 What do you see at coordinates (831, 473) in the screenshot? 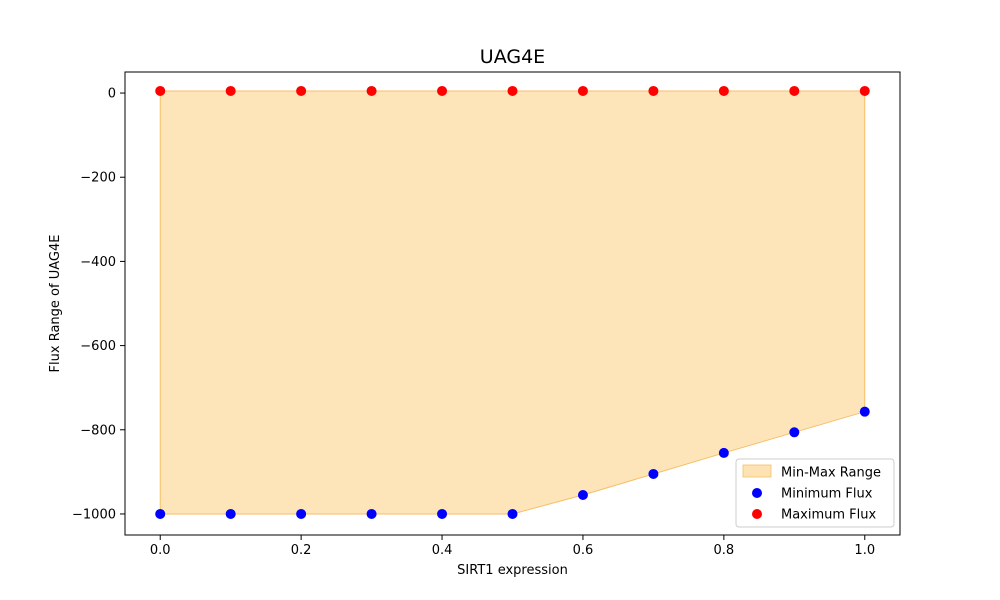
I see `legend-label-min-max-range: Min-Max Range` at bounding box center [831, 473].